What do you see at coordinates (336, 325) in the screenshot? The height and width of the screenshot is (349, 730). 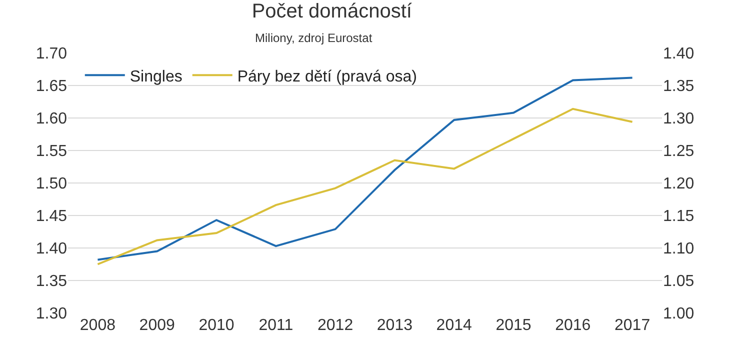 I see `x-tick-label: 2012` at bounding box center [336, 325].